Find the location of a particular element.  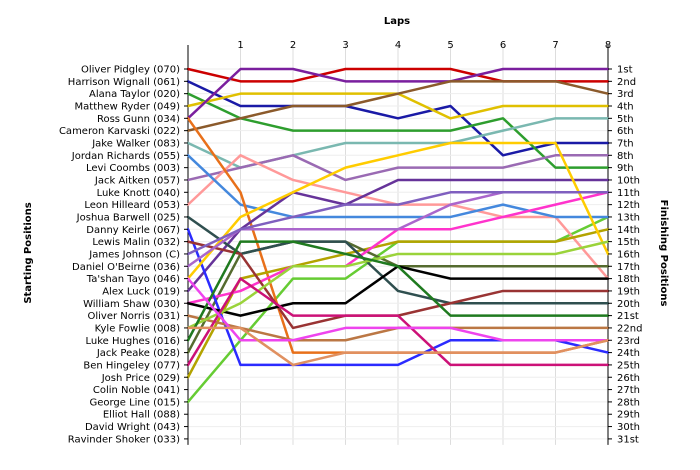

lap-tick-label: 7 is located at coordinates (555, 45).